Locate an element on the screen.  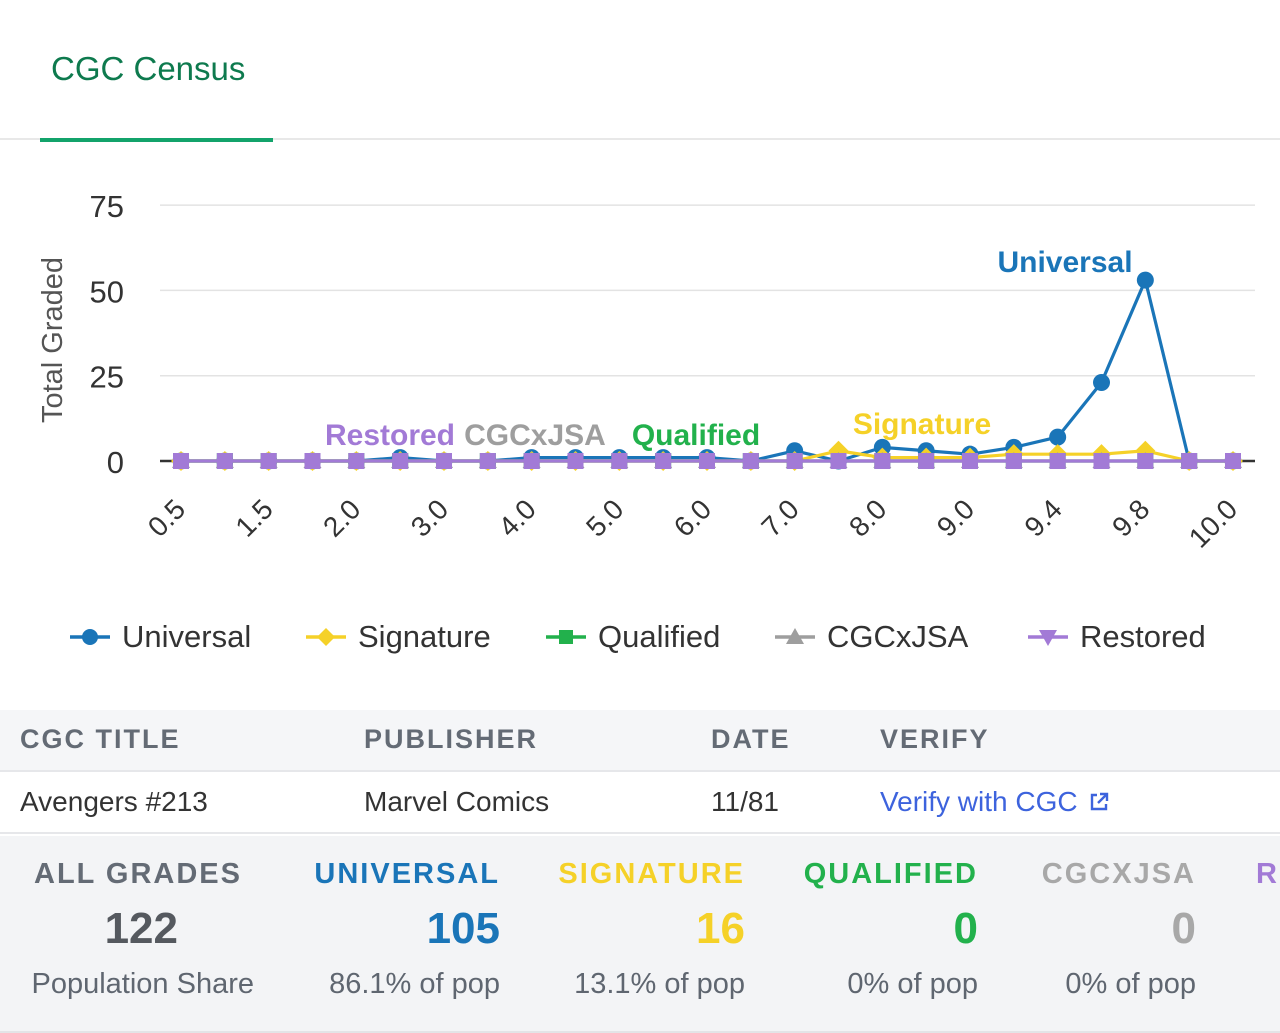
stat-signature-value: 16 is located at coordinates (720, 928).